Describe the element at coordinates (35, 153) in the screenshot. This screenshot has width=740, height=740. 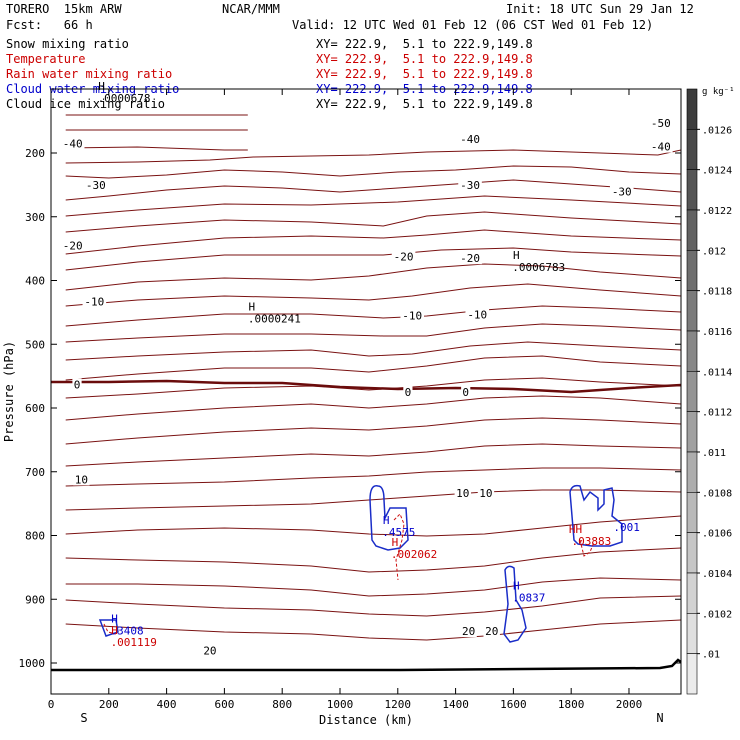
I see `y-tick-label: 200` at that location.